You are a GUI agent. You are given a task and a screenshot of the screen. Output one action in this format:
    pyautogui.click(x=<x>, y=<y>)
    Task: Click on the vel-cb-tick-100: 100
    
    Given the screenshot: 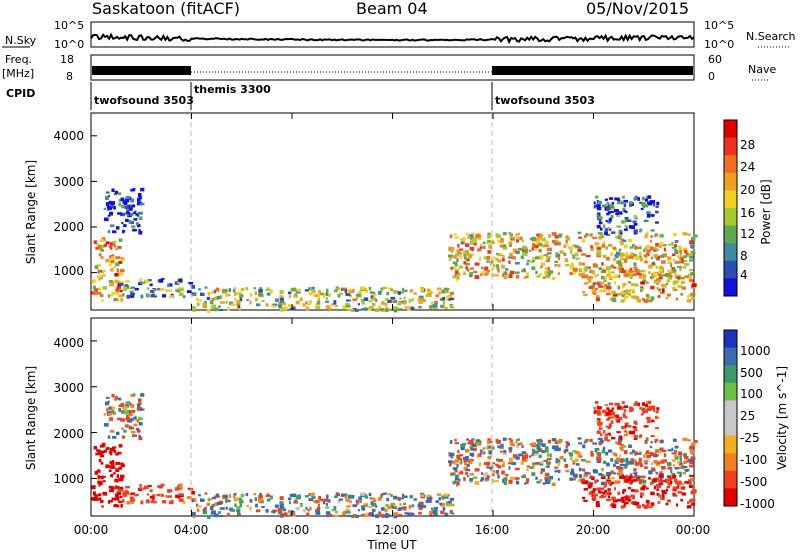 What is the action you would take?
    pyautogui.click(x=751, y=394)
    